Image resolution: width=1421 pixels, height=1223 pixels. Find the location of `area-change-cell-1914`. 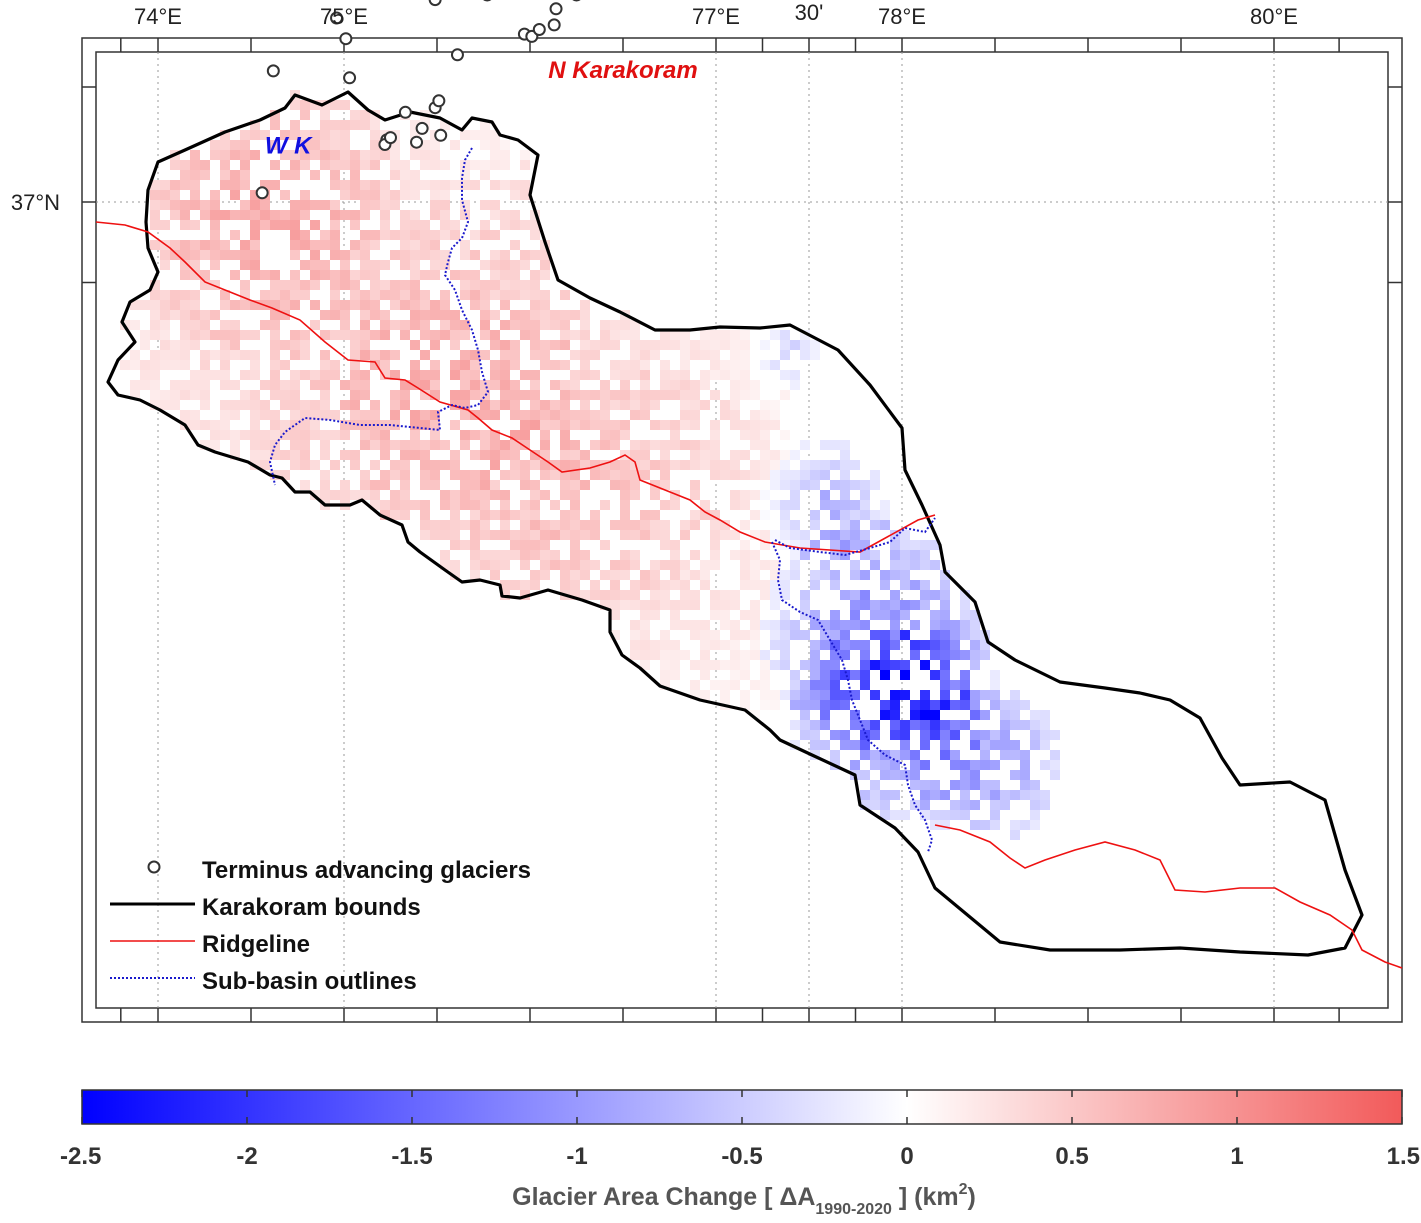

area-change-cell-1914 is located at coordinates (1025, 755).